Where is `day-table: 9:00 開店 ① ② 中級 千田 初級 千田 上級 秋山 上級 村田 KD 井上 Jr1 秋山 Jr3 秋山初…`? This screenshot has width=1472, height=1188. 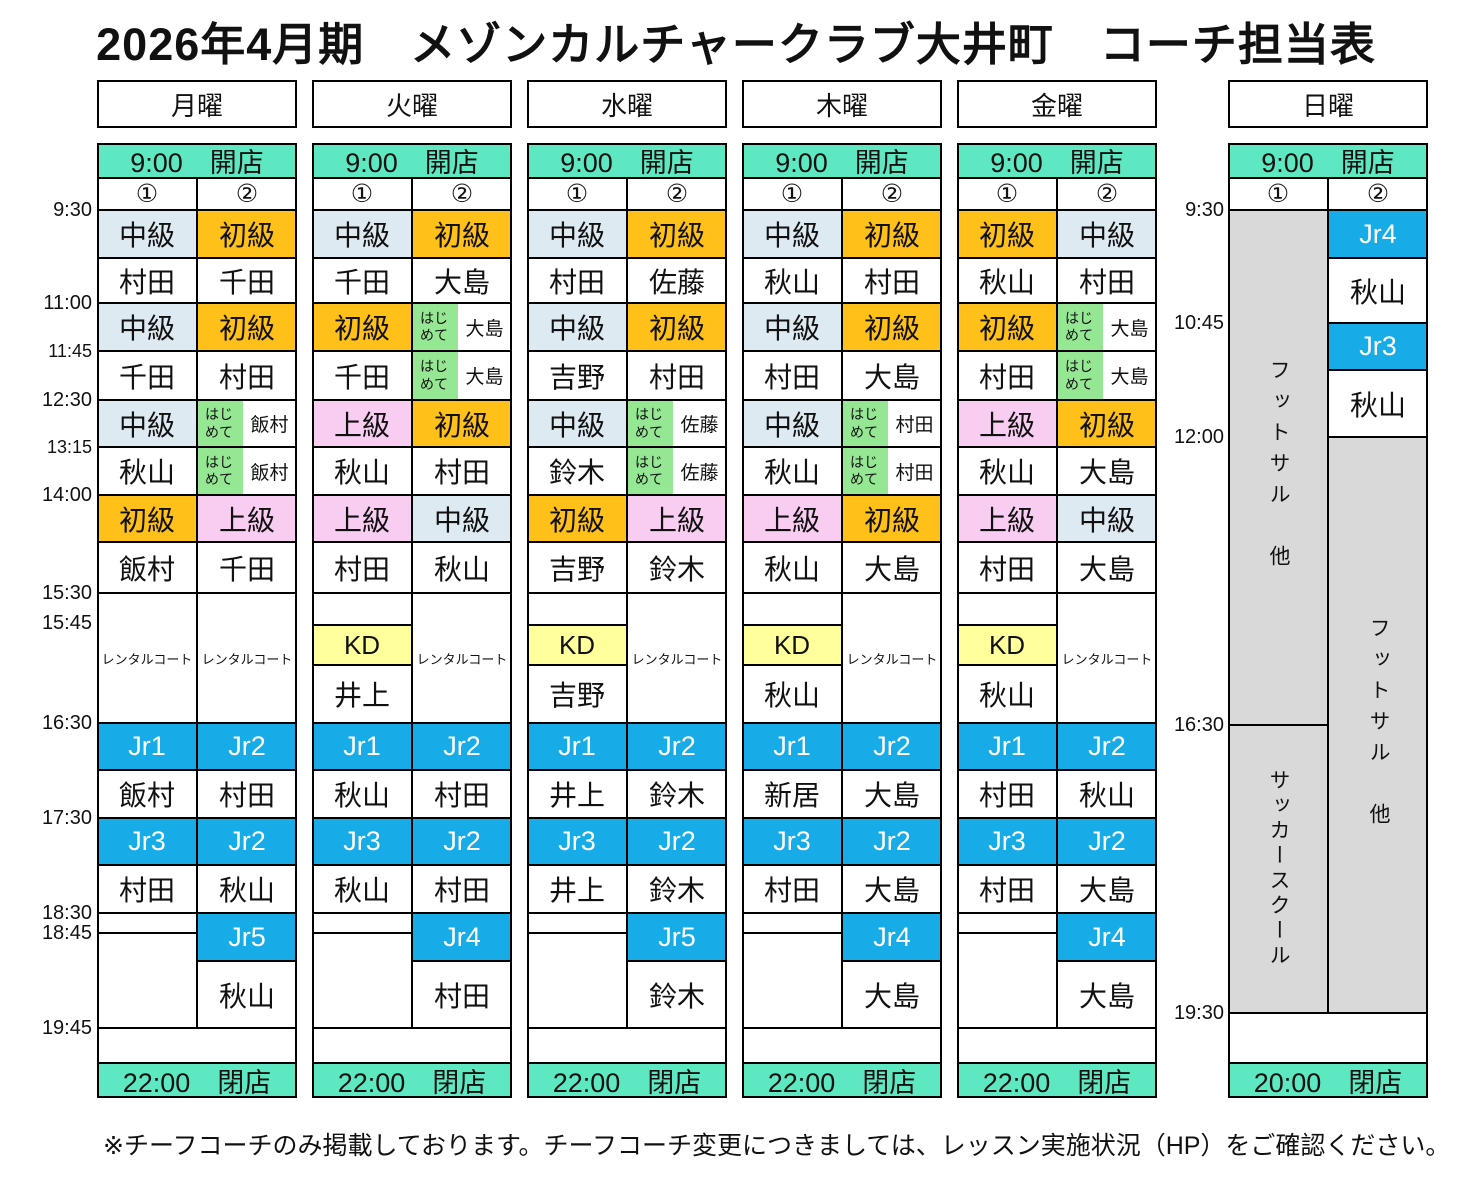 day-table: 9:00 開店 ① ② 中級 千田 初級 千田 上級 秋山 上級 村田 KD 井上 Jr1 秋山 Jr3 秋山初… is located at coordinates (412, 620).